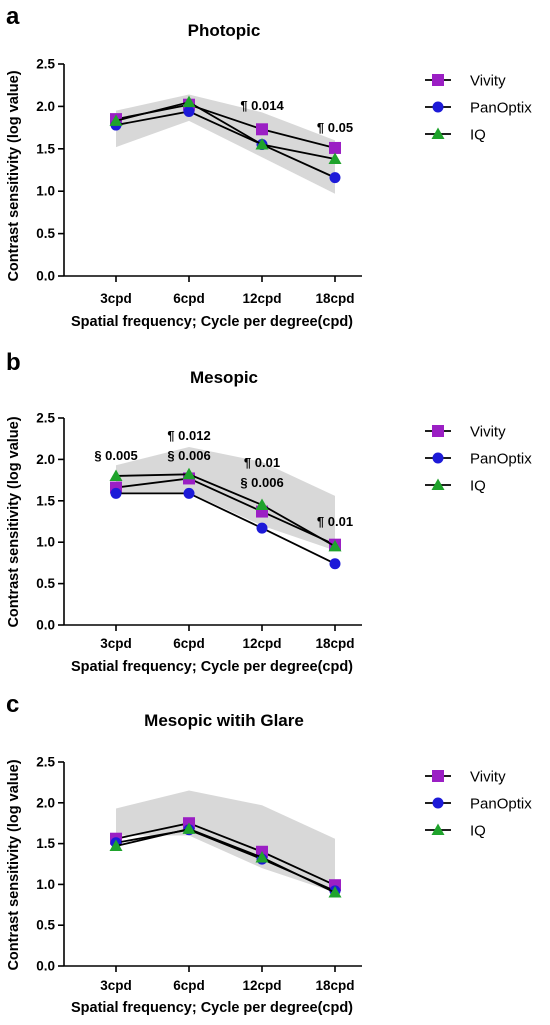 This screenshot has width=550, height=1025. Describe the element at coordinates (224, 377) in the screenshot. I see `chart-title: Mesopic` at that location.